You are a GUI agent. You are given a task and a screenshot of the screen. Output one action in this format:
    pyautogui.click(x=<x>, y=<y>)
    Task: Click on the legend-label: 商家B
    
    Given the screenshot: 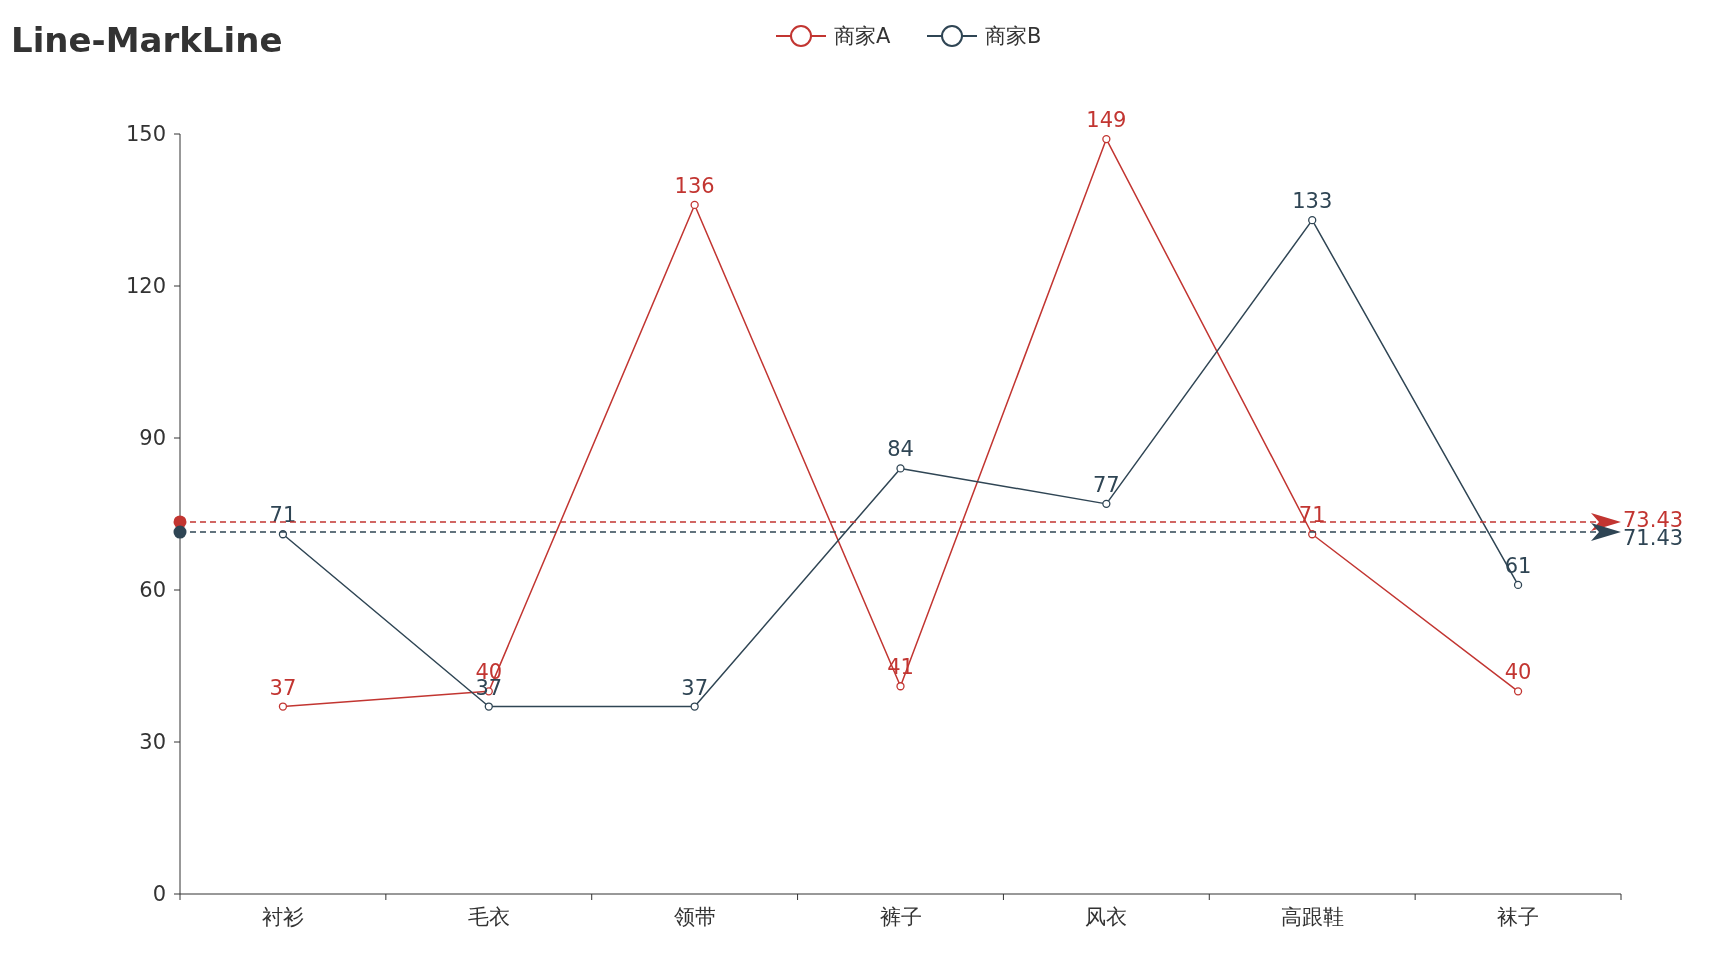 What is the action you would take?
    pyautogui.click(x=1013, y=36)
    